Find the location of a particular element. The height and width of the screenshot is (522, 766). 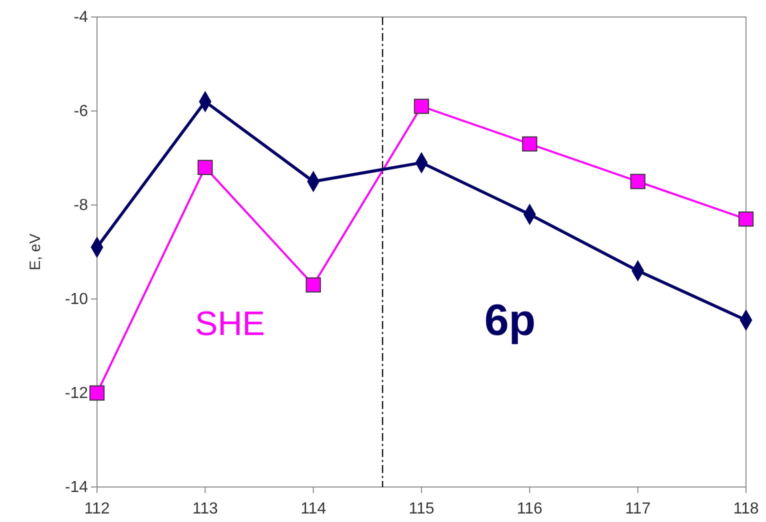

y-axis-title: E, eV is located at coordinates (35, 252).